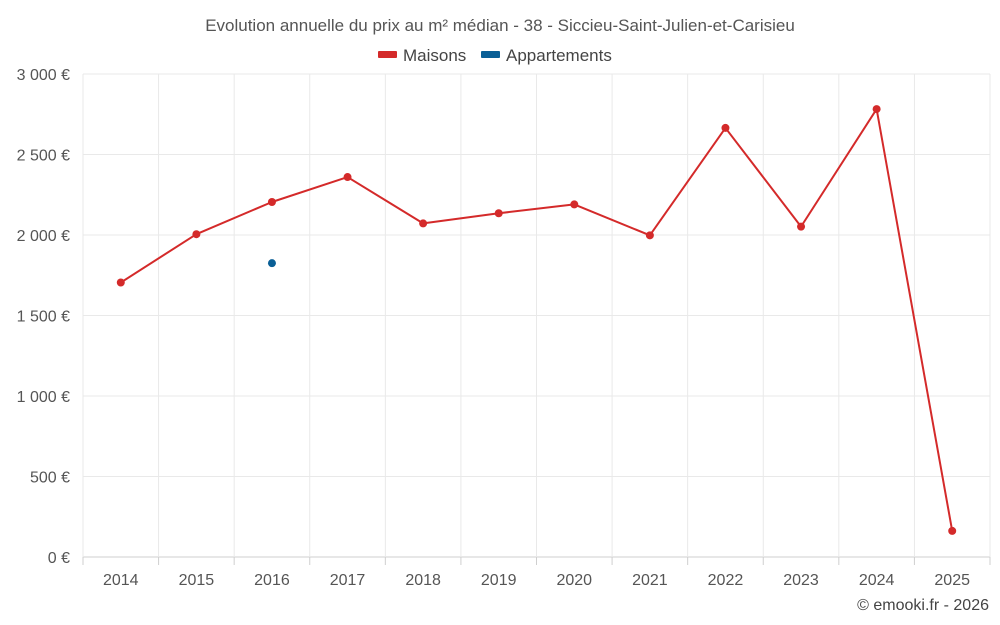 This screenshot has width=1000, height=625. I want to click on x-tick-label: 2018, so click(423, 580).